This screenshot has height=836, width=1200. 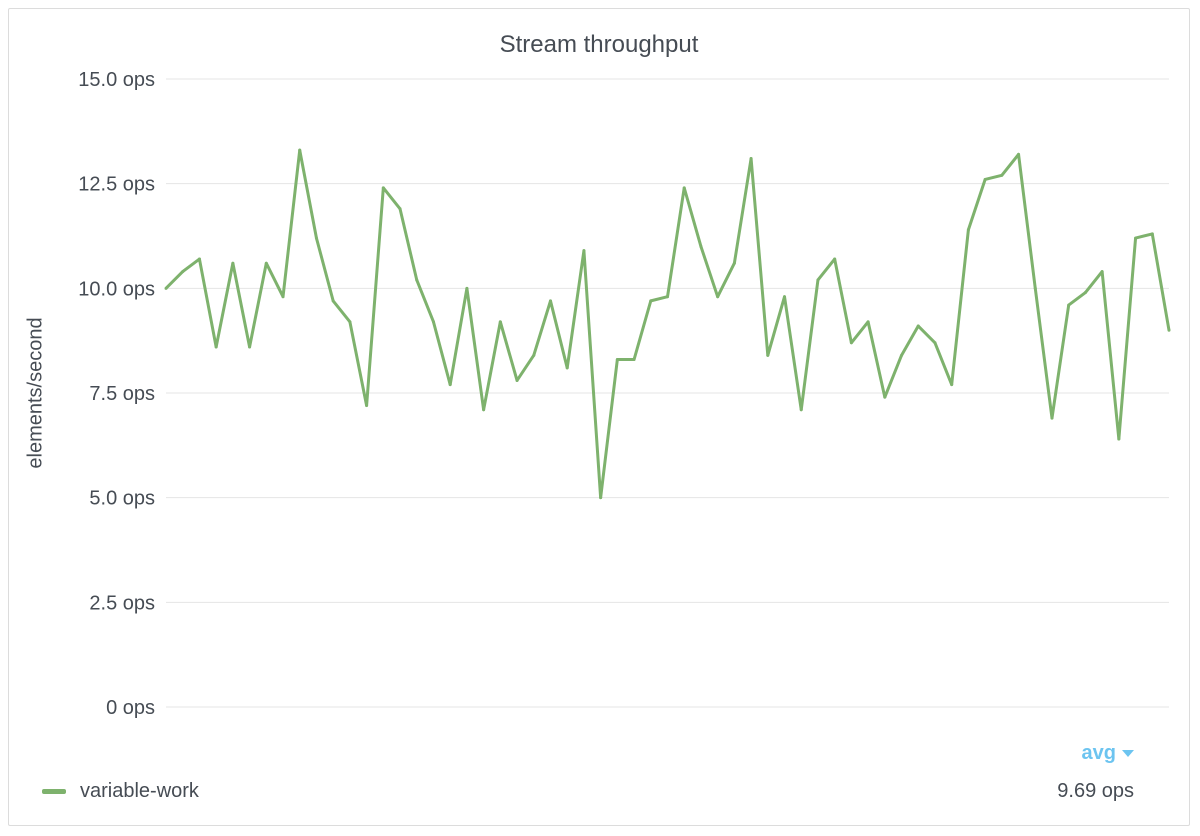 What do you see at coordinates (116, 185) in the screenshot?
I see `y-tick-label: 12.5 ops` at bounding box center [116, 185].